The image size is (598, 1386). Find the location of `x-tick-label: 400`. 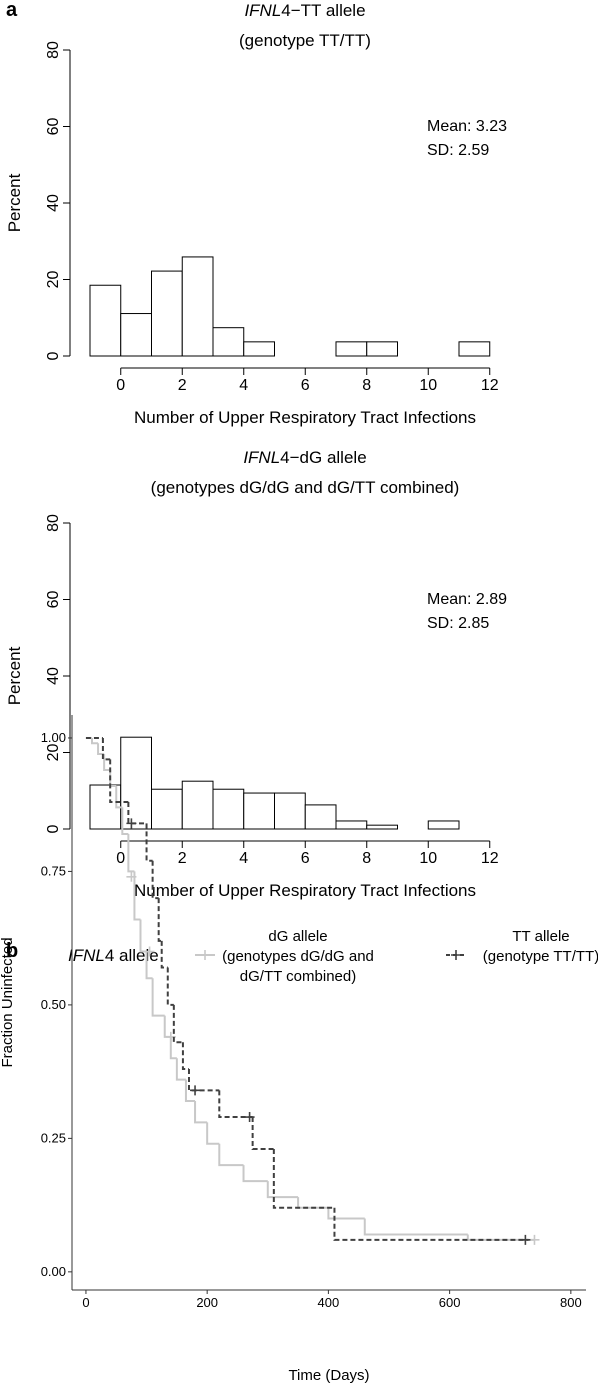

x-tick-label: 400 is located at coordinates (329, 1302).